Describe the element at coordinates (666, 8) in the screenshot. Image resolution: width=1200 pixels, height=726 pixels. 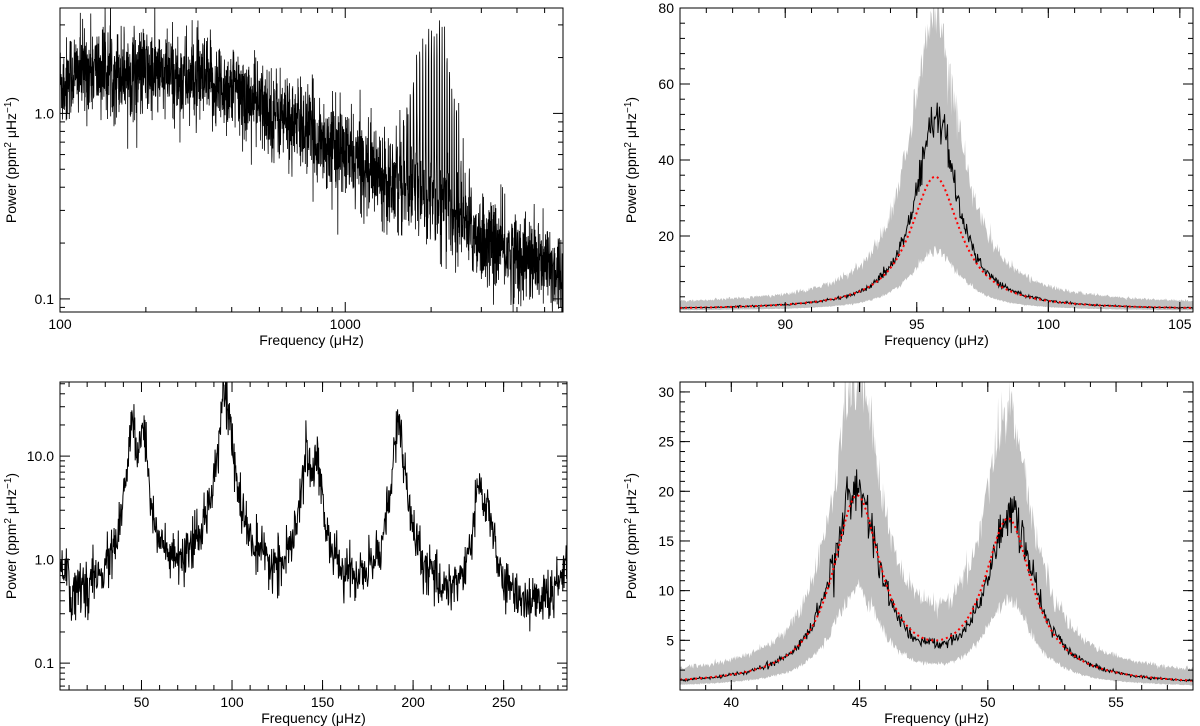
I see `y-tick-label: 80` at that location.